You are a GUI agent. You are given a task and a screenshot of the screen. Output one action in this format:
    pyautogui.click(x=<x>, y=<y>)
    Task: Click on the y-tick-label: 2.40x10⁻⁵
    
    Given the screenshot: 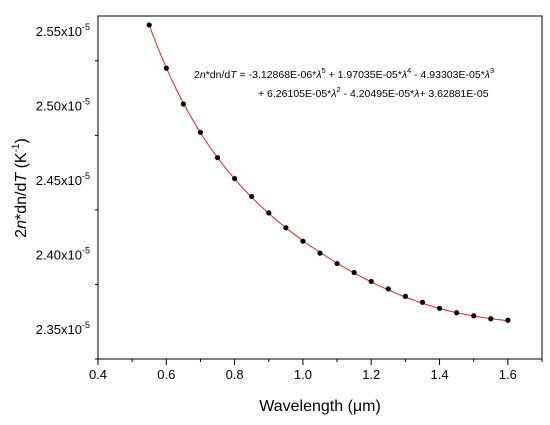 What is the action you would take?
    pyautogui.click(x=63, y=254)
    